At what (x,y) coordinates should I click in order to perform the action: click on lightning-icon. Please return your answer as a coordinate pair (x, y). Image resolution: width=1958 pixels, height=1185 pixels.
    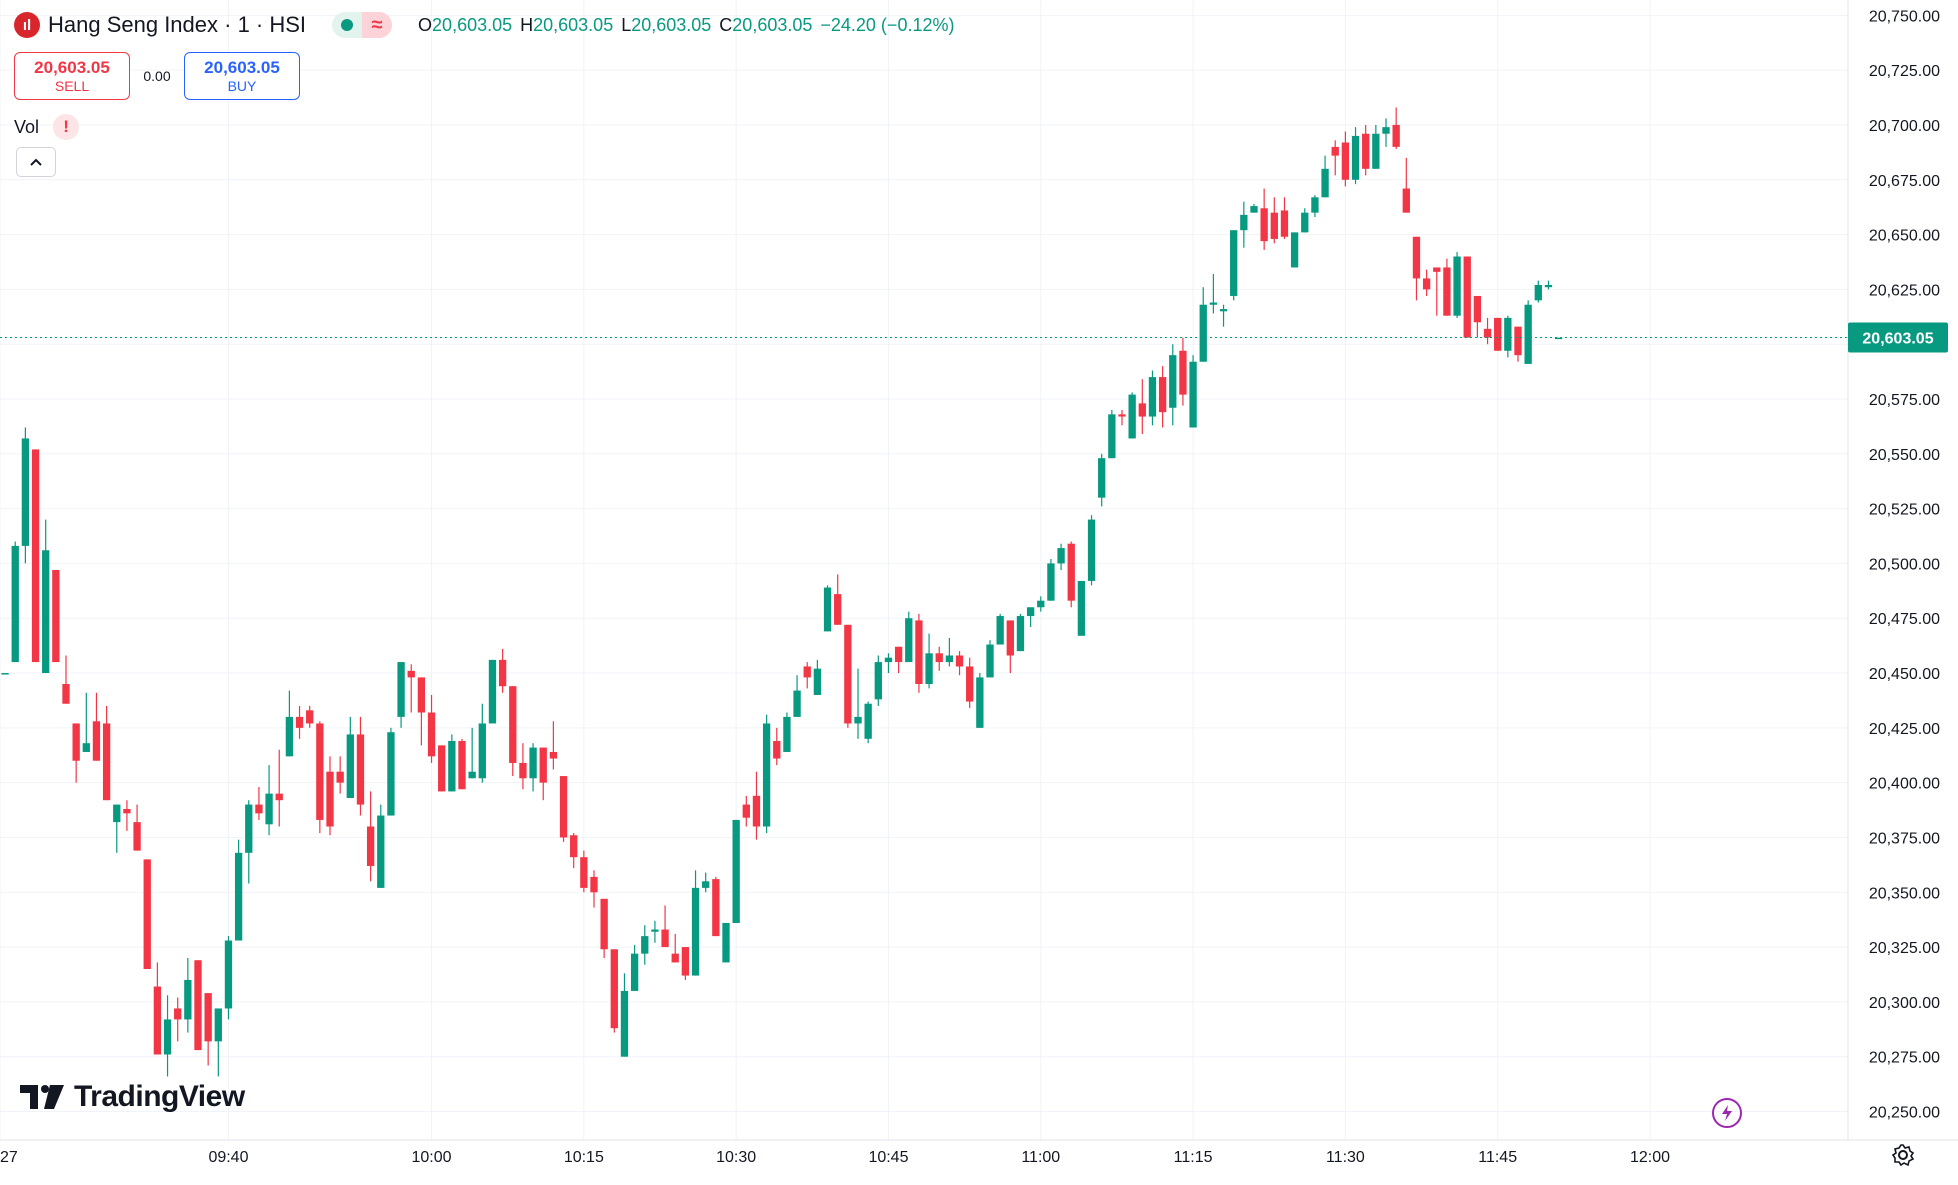
    Looking at the image, I should click on (1727, 1113).